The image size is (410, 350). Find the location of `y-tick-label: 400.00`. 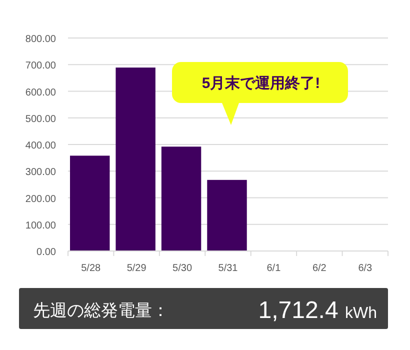

y-tick-label: 400.00 is located at coordinates (40, 146).